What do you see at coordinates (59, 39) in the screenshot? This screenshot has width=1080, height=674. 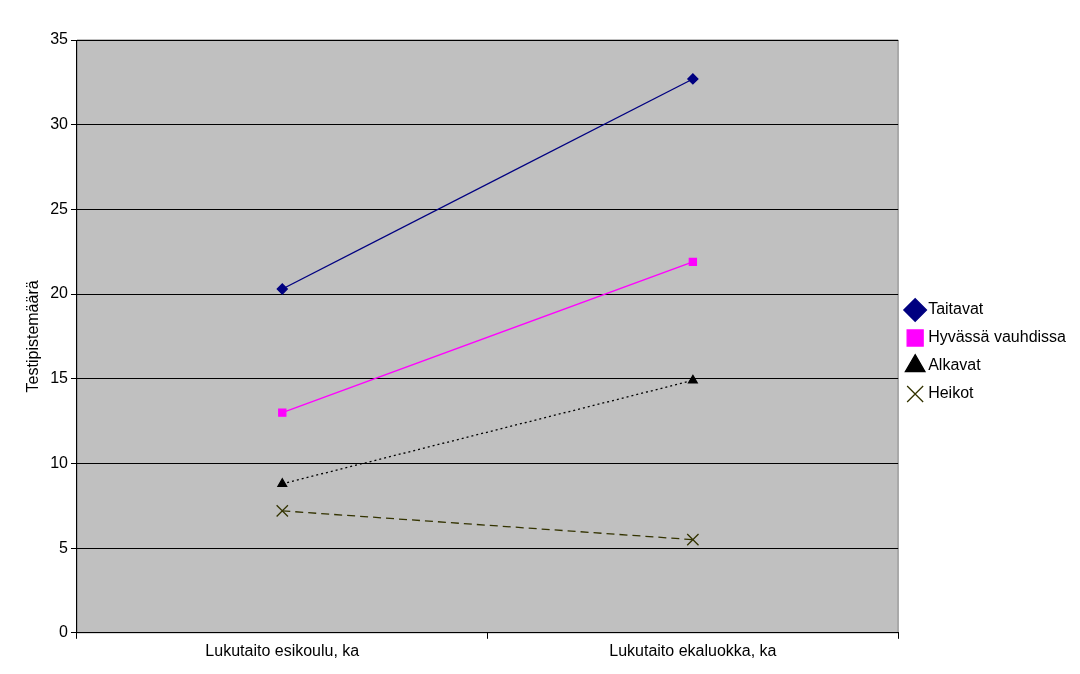 I see `y-tick-label: 35` at bounding box center [59, 39].